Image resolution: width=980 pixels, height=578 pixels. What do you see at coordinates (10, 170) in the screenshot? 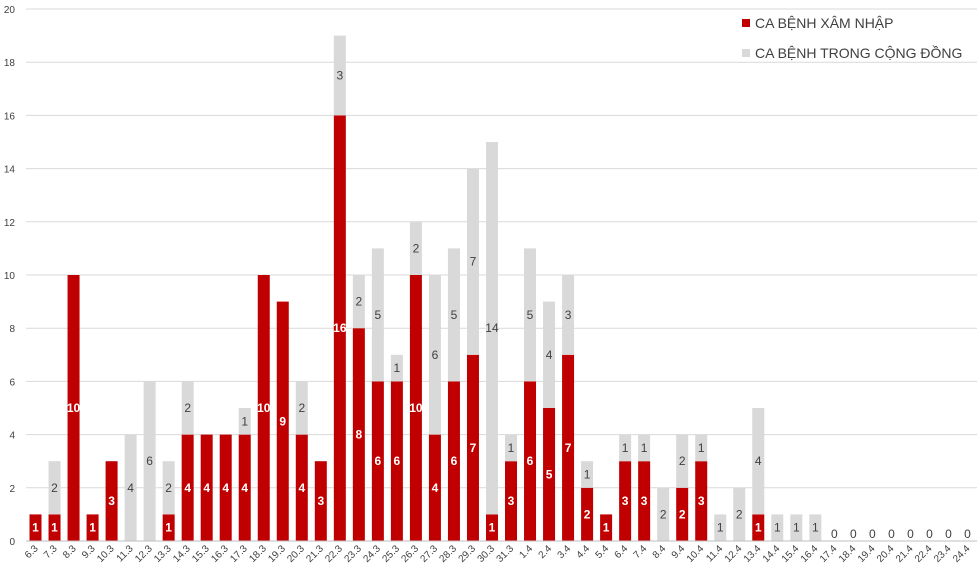
I see `y-tick-label: 14` at bounding box center [10, 170].